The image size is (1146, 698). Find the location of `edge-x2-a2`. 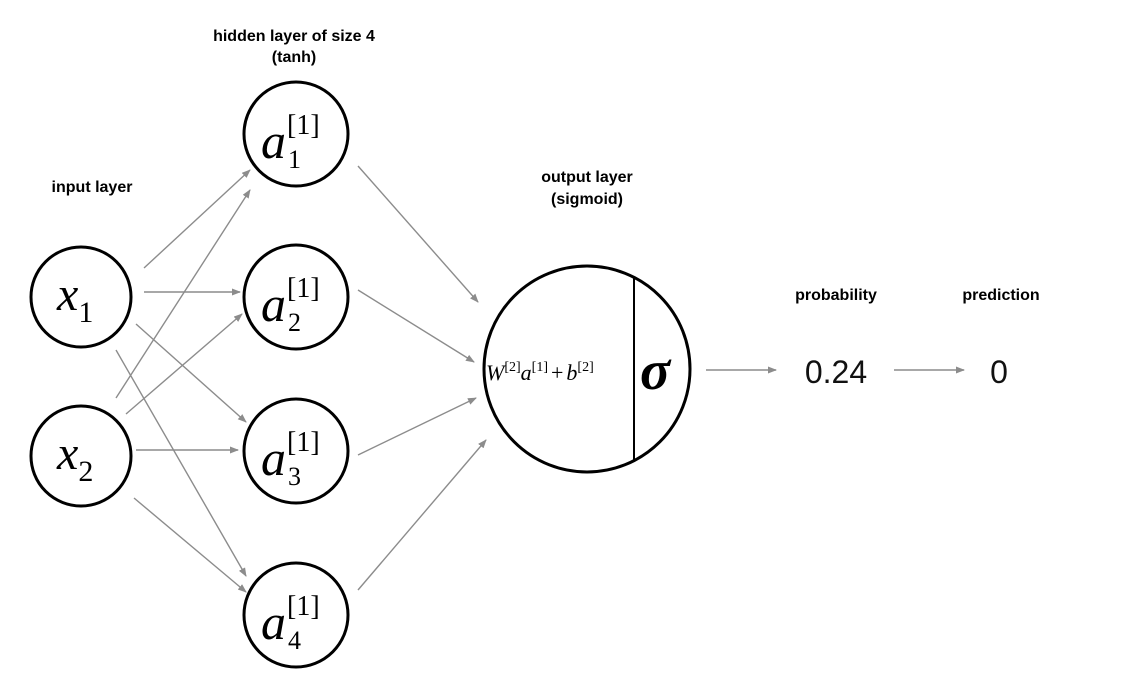

edge-x2-a2 is located at coordinates (184, 364).